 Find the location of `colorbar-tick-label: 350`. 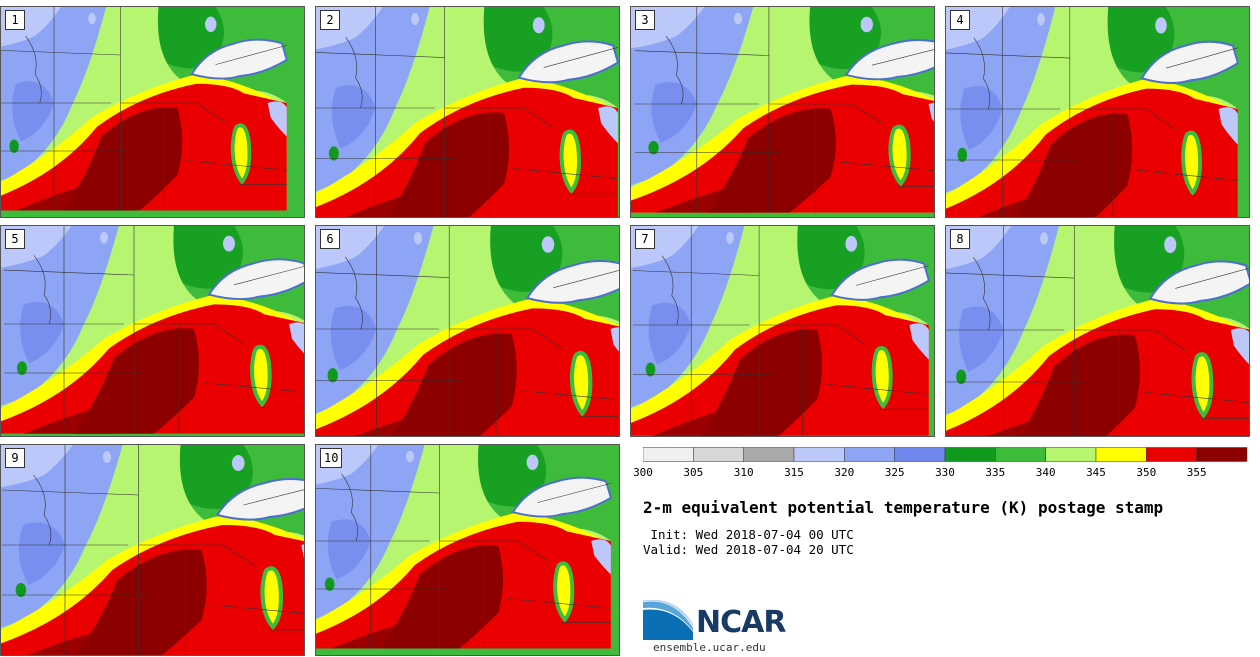

colorbar-tick-label: 350 is located at coordinates (1146, 472).